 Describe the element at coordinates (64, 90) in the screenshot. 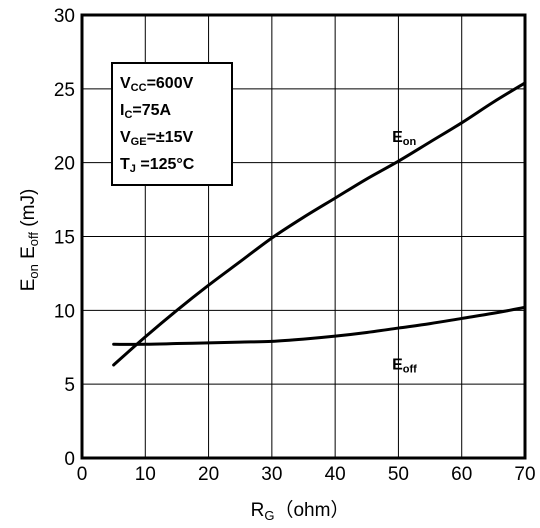

I see `y-tick-label: 25` at that location.